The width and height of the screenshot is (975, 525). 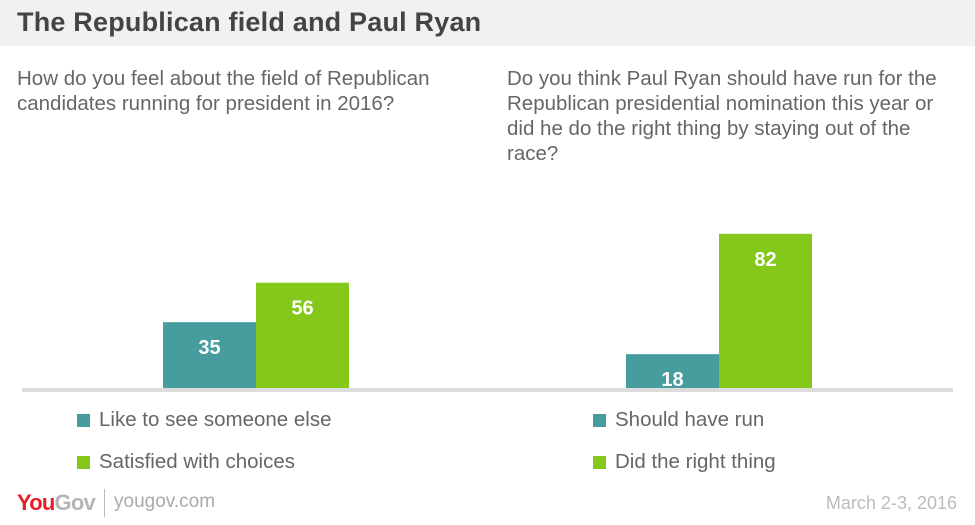 What do you see at coordinates (36, 502) in the screenshot?
I see `logo-you: You` at bounding box center [36, 502].